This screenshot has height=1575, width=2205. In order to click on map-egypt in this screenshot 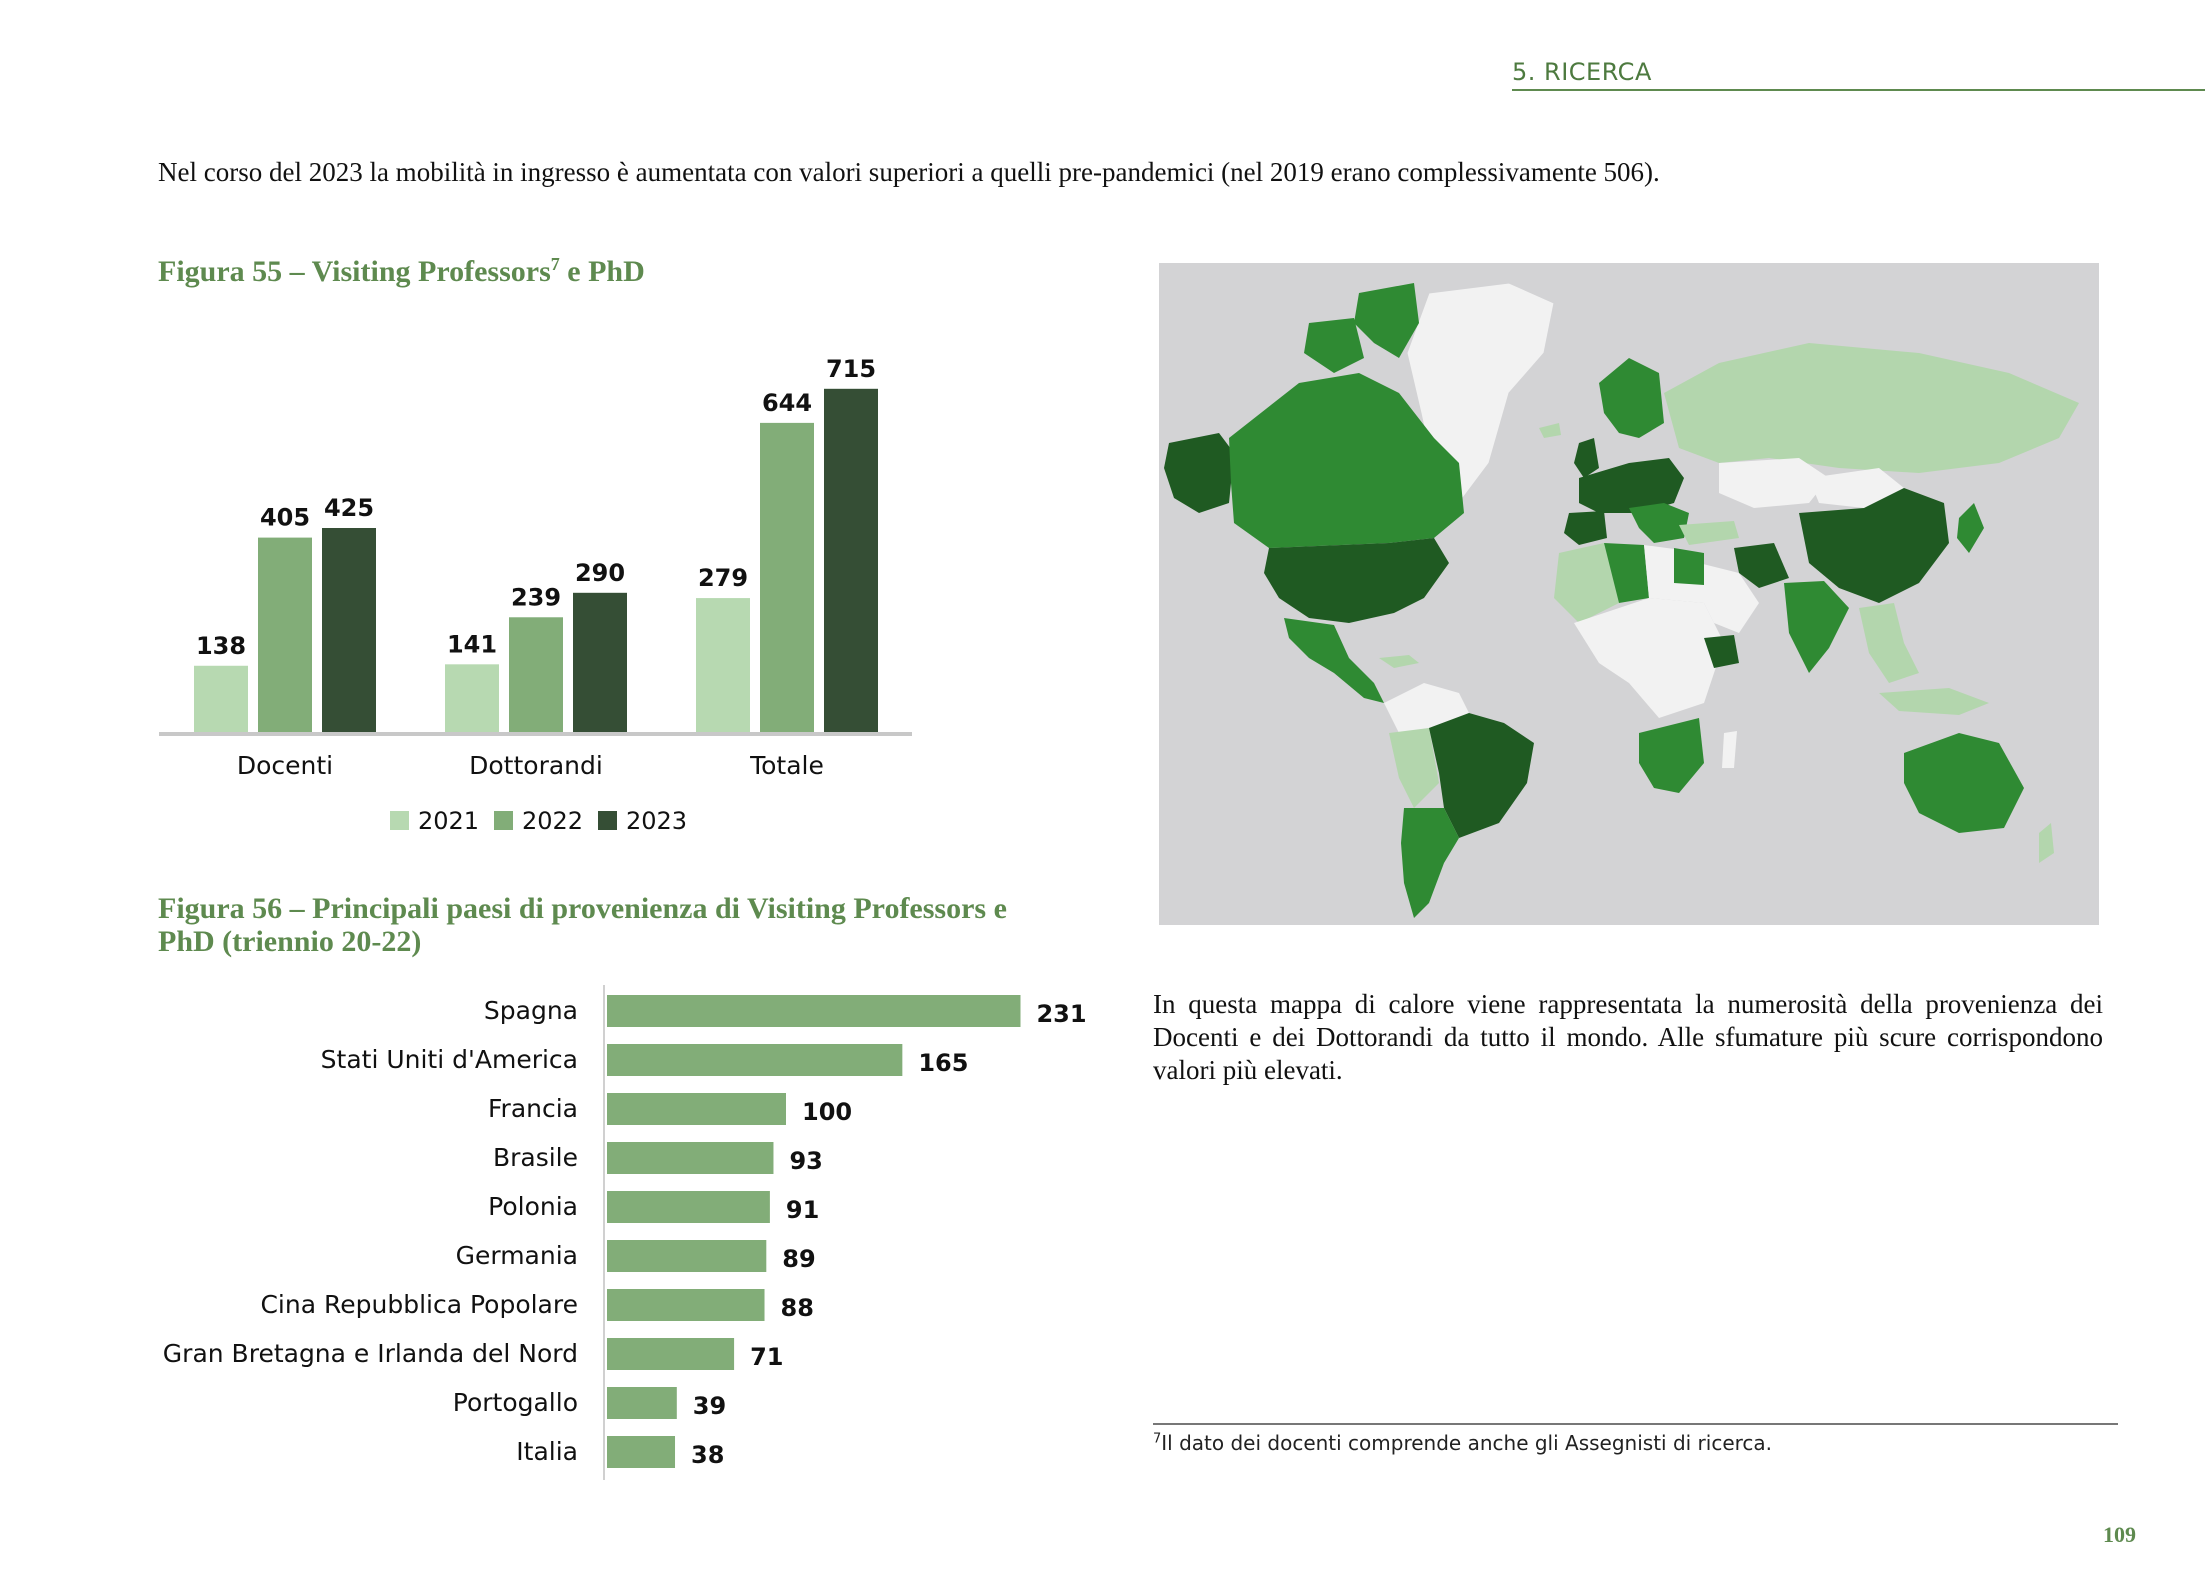, I will do `click(1689, 566)`.